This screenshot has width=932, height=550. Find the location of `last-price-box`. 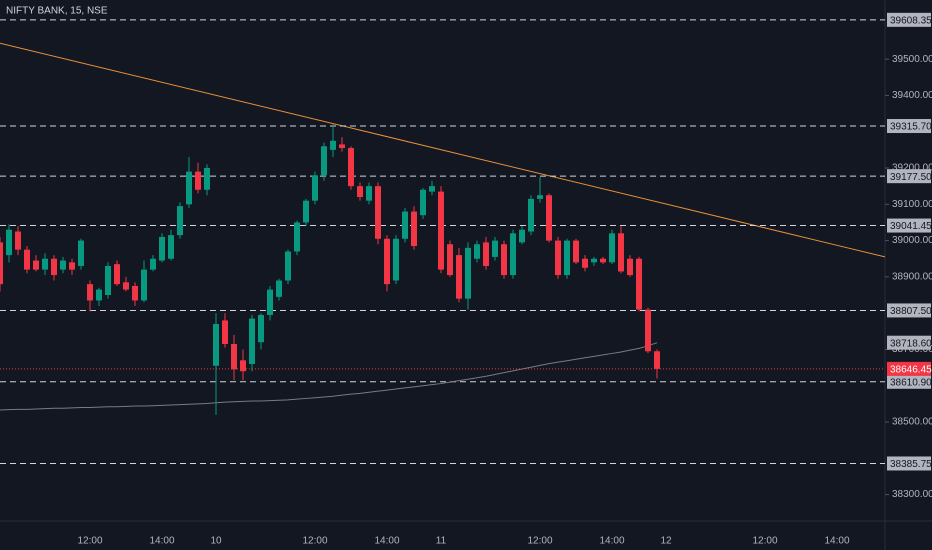

last-price-box is located at coordinates (909, 368).